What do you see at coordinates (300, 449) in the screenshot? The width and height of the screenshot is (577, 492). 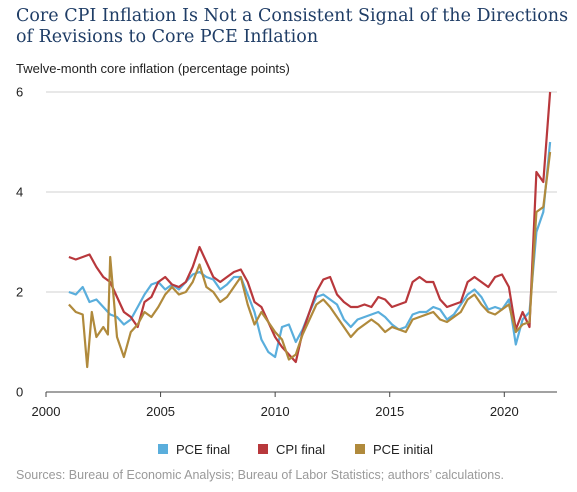 I see `legend-label: CPI final` at bounding box center [300, 449].